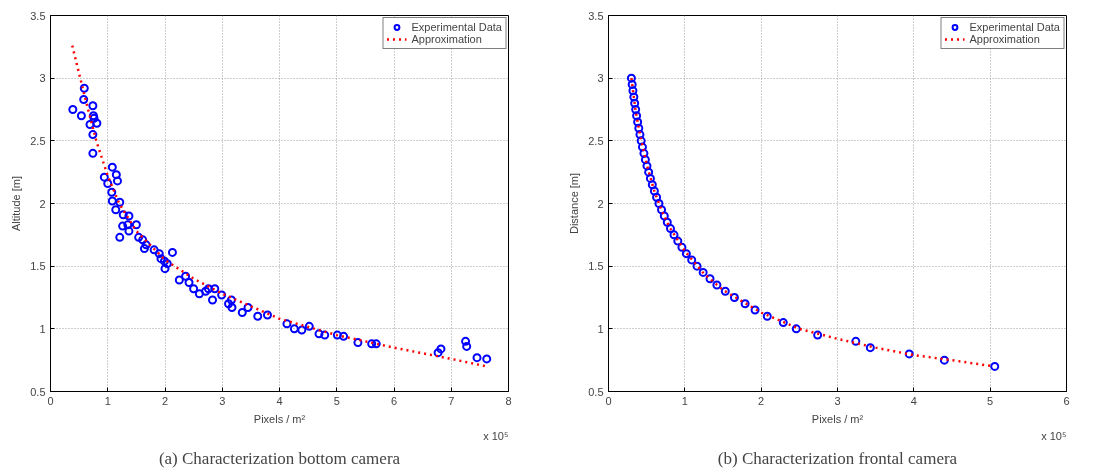 The image size is (1116, 472). What do you see at coordinates (451, 400) in the screenshot?
I see `x-tick-label: 7` at bounding box center [451, 400].